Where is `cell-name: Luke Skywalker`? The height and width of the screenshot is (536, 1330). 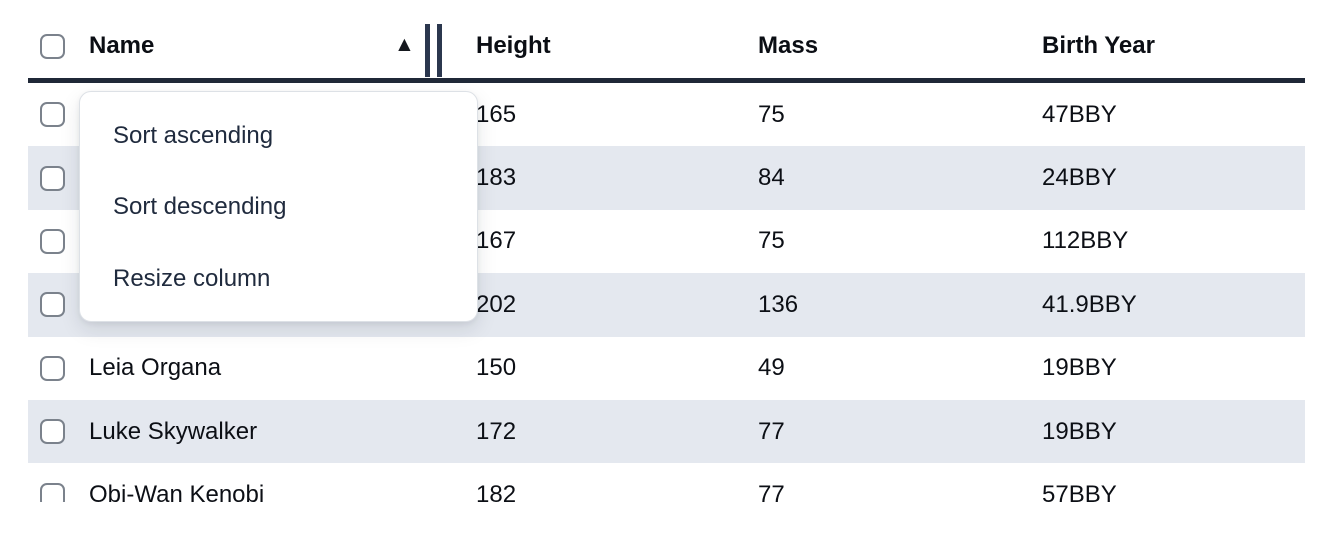 cell-name: Luke Skywalker is located at coordinates (173, 431).